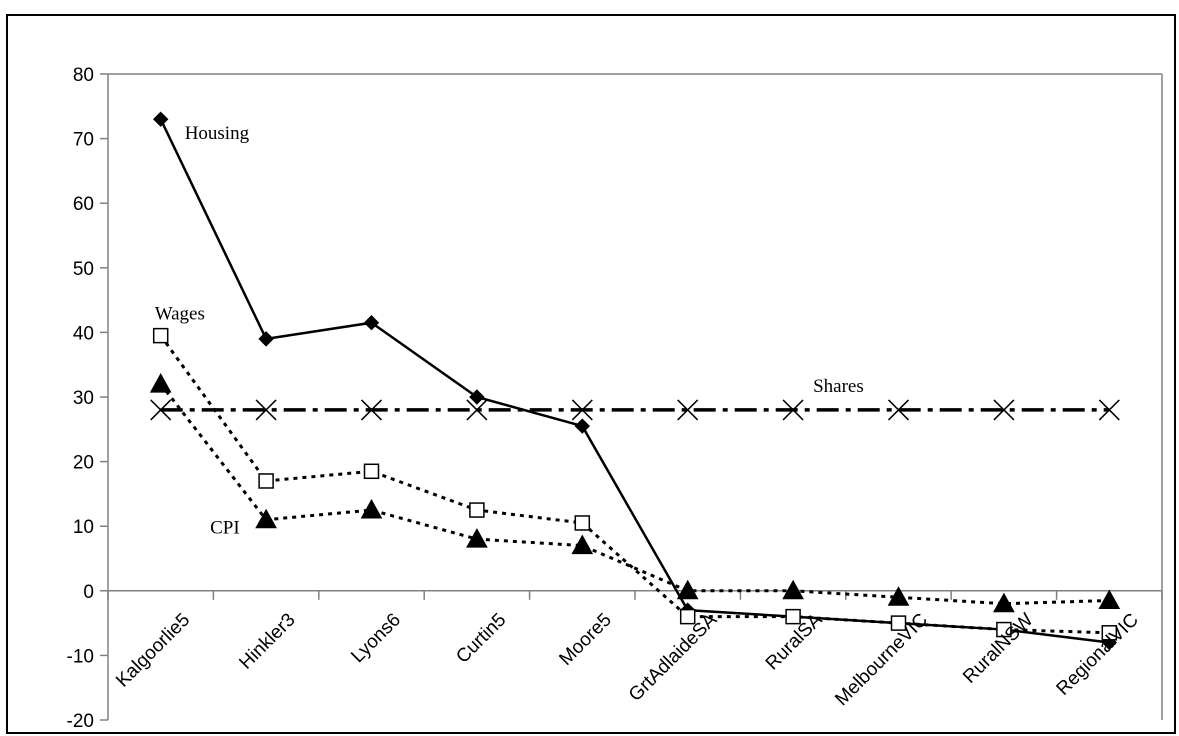 The height and width of the screenshot is (736, 1179). What do you see at coordinates (267, 641) in the screenshot?
I see `x-tick-label: Hinkler3` at bounding box center [267, 641].